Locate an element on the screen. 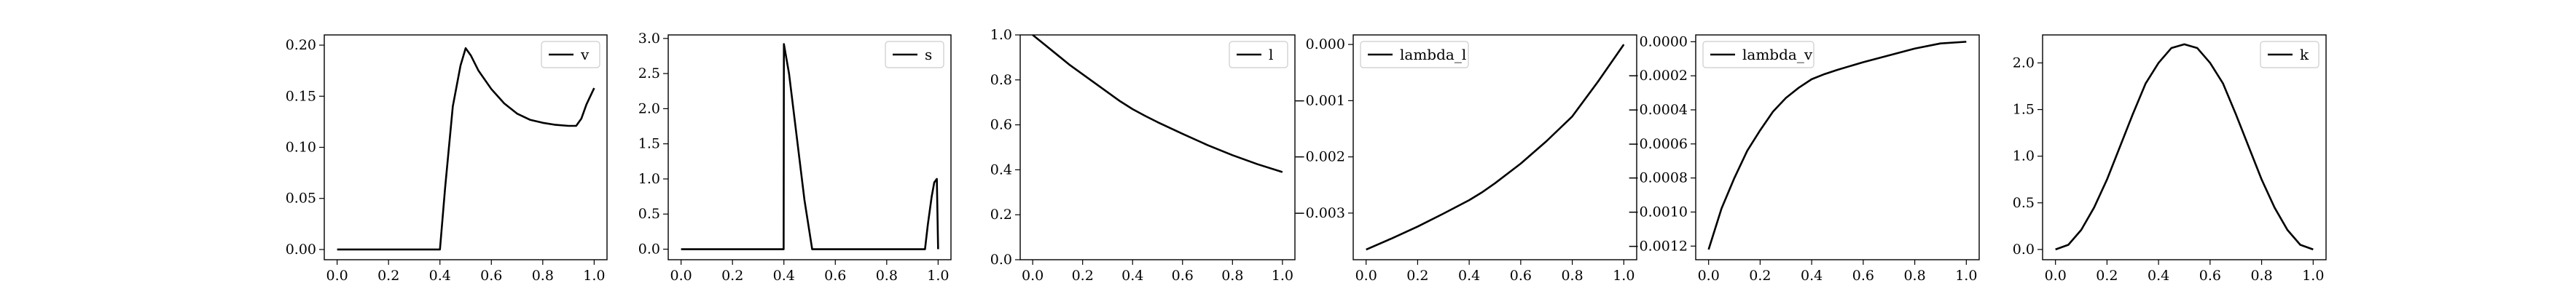 The height and width of the screenshot is (291, 2576). y-tick-label: −0.0006 is located at coordinates (1658, 144).